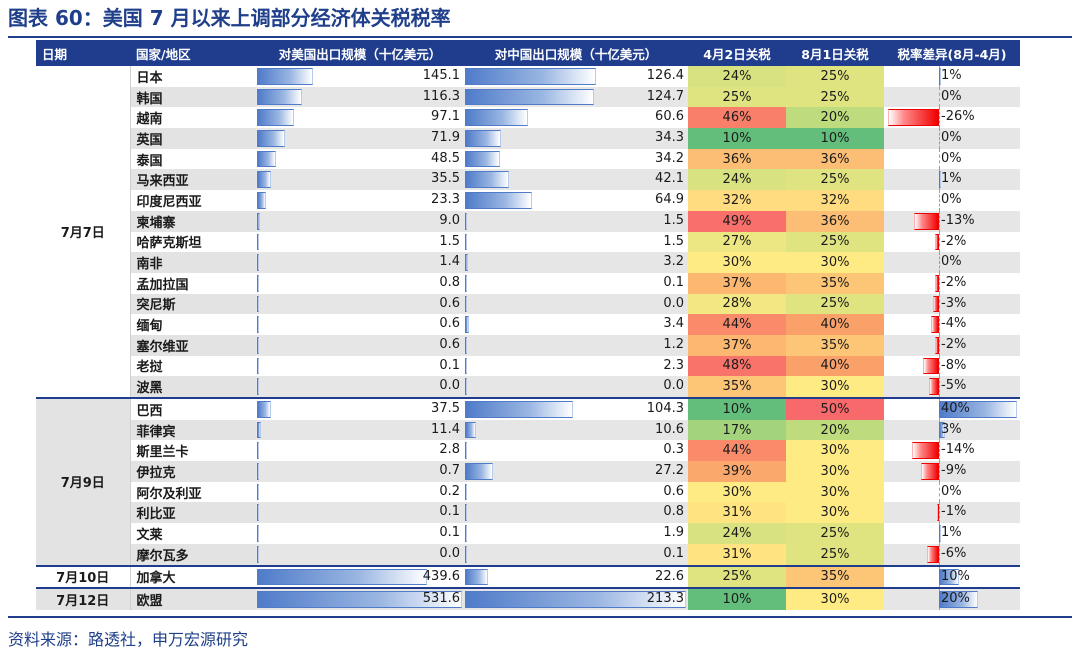  I want to click on april-tariff-cell: 25%, so click(737, 97).